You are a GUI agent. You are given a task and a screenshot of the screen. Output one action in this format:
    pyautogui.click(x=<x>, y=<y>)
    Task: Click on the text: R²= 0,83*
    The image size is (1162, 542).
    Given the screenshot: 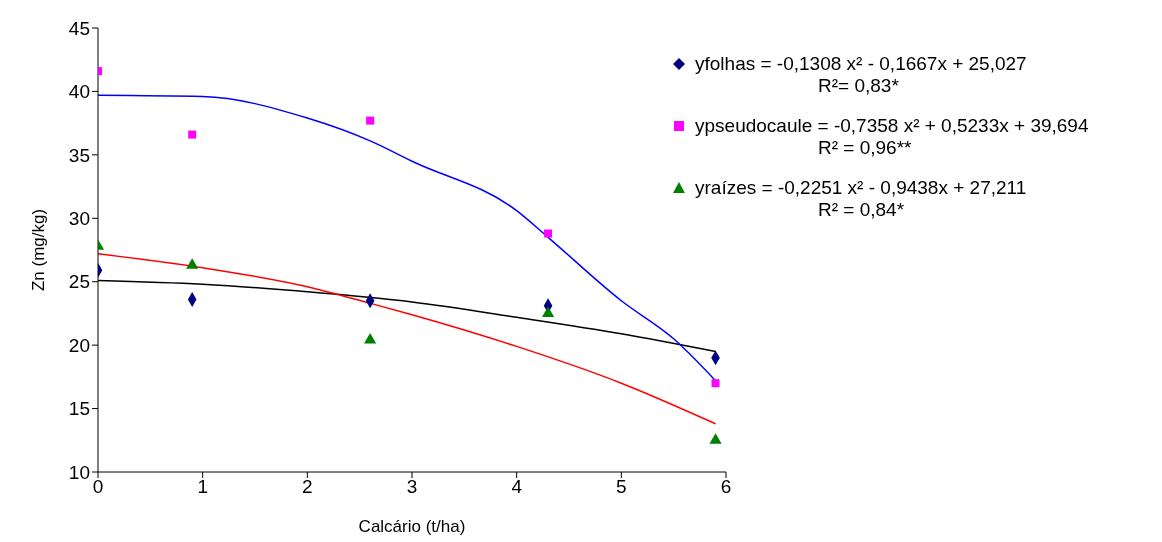 What is the action you would take?
    pyautogui.click(x=858, y=86)
    